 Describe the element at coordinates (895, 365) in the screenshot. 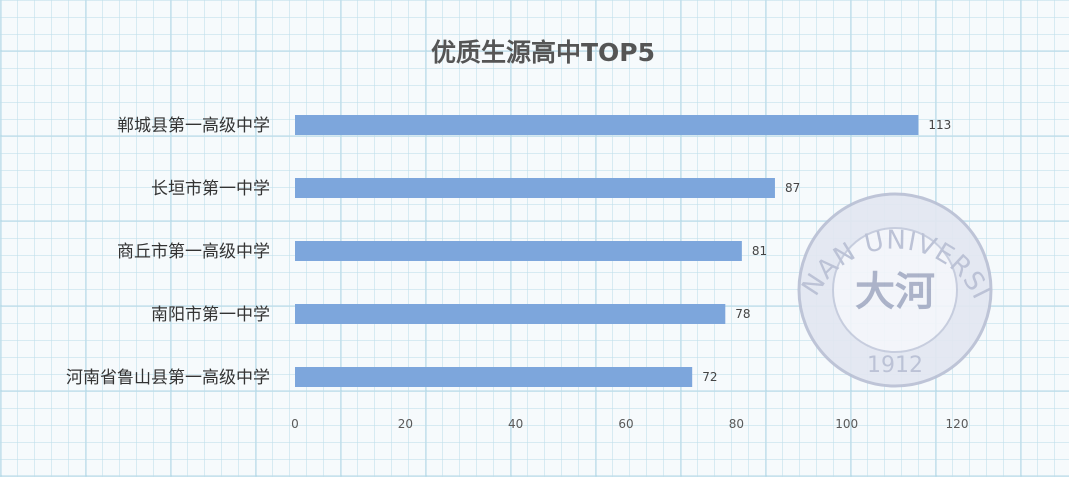

I see `seal-year-text: 1912` at that location.